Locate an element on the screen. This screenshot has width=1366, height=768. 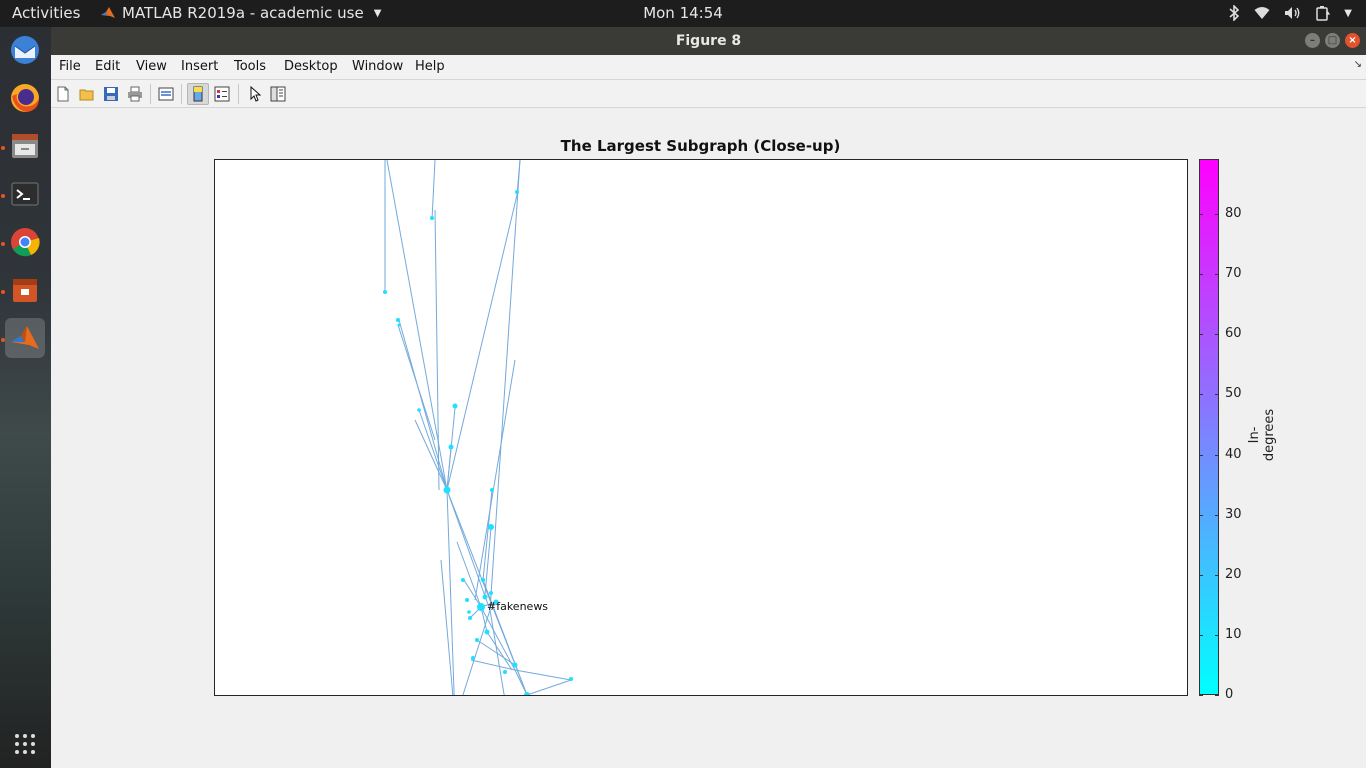
menu-insert: Insert is located at coordinates (200, 66).